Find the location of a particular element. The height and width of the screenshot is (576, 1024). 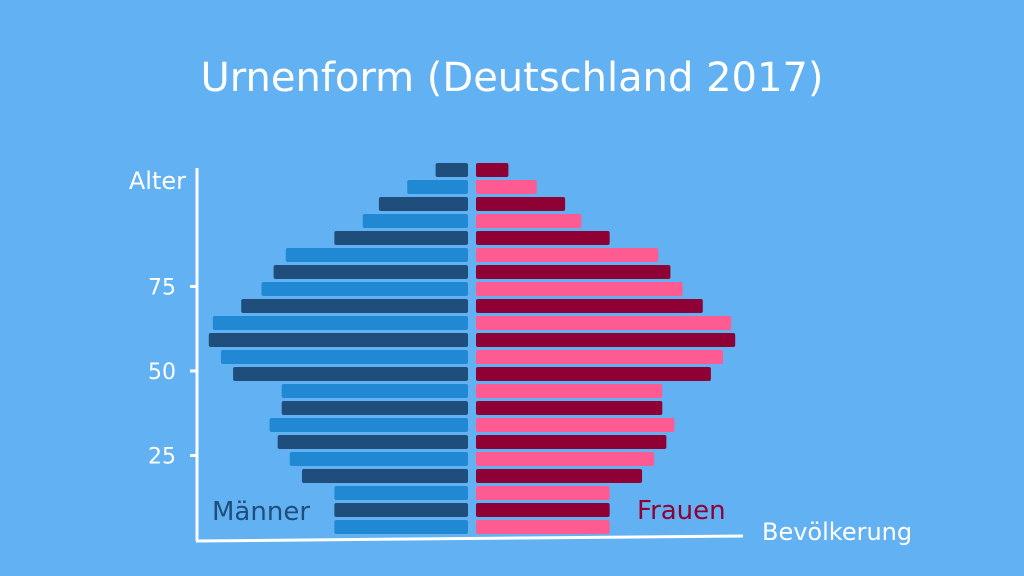

x-axis-label: Bevölkerung is located at coordinates (837, 532).